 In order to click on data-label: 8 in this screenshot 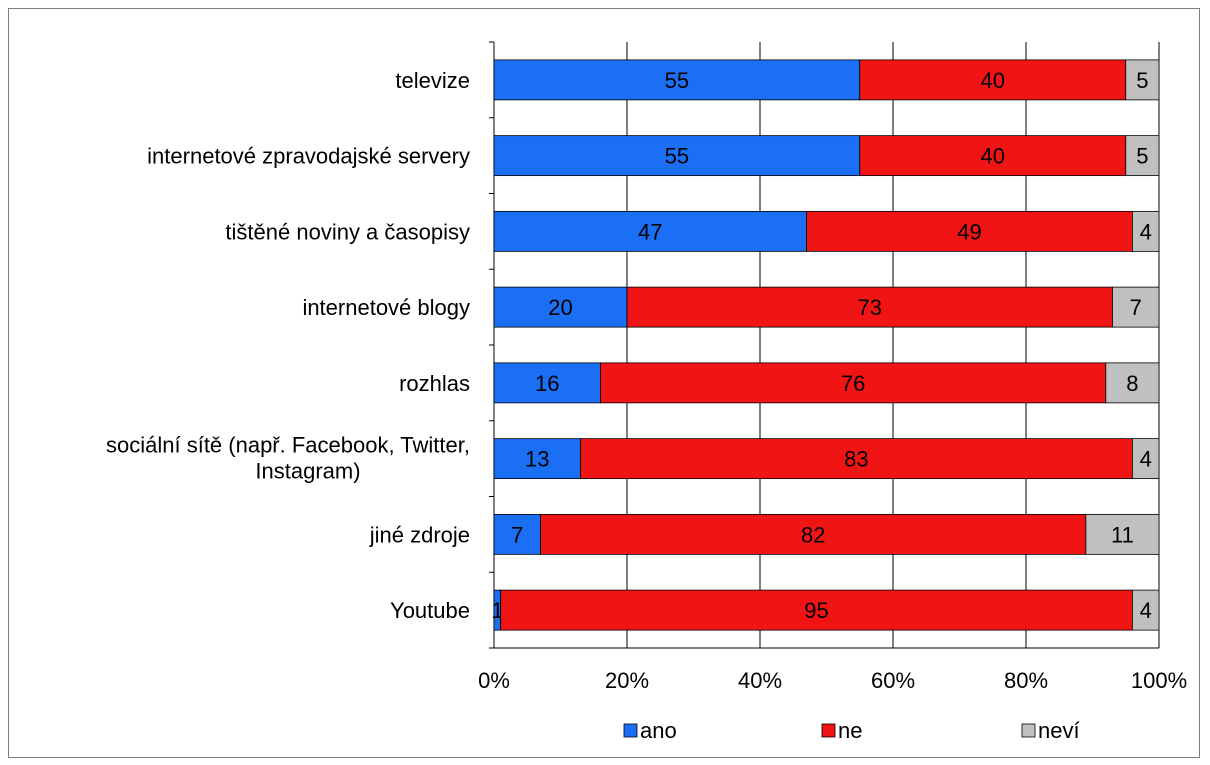, I will do `click(1132, 383)`.